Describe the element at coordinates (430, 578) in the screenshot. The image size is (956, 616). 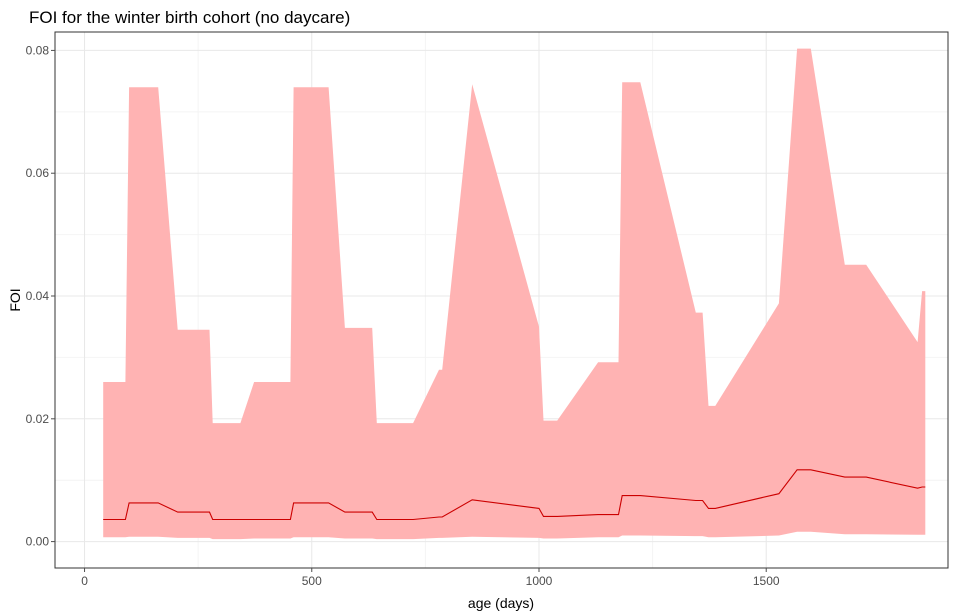
I see `x-axis: 0 500 1000 1500` at that location.